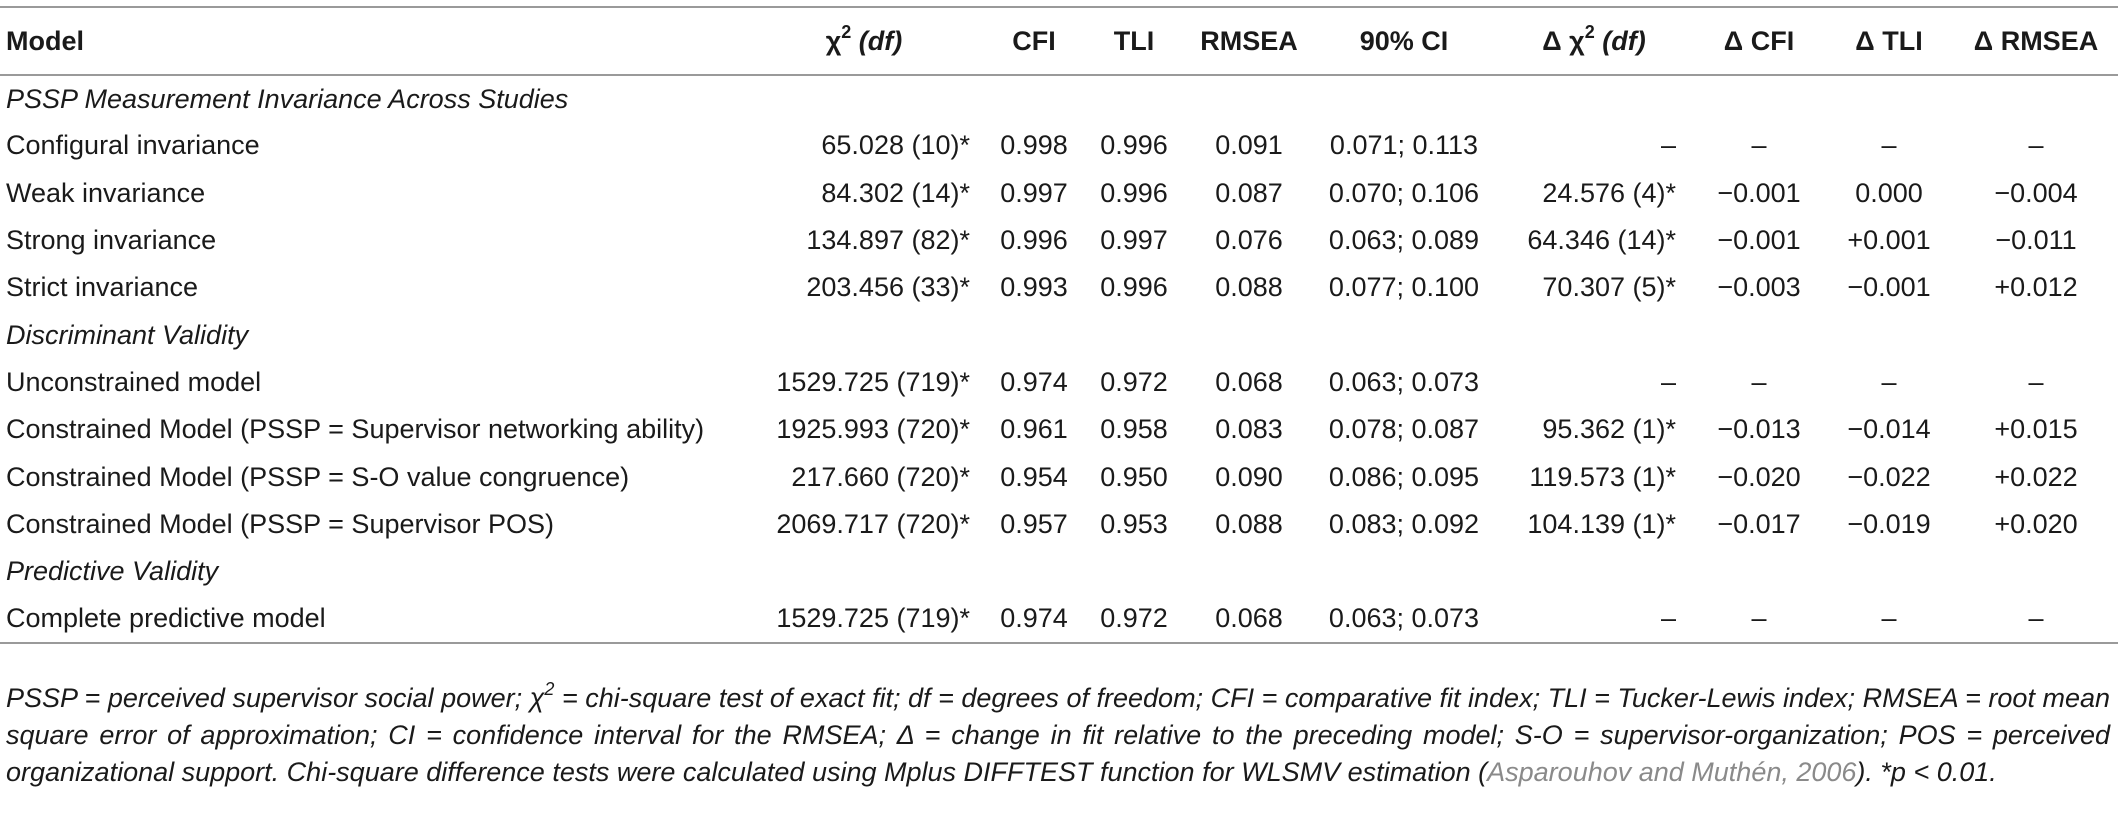 The image size is (2118, 835). Describe the element at coordinates (1134, 429) in the screenshot. I see `cell-tli: 0.958` at that location.